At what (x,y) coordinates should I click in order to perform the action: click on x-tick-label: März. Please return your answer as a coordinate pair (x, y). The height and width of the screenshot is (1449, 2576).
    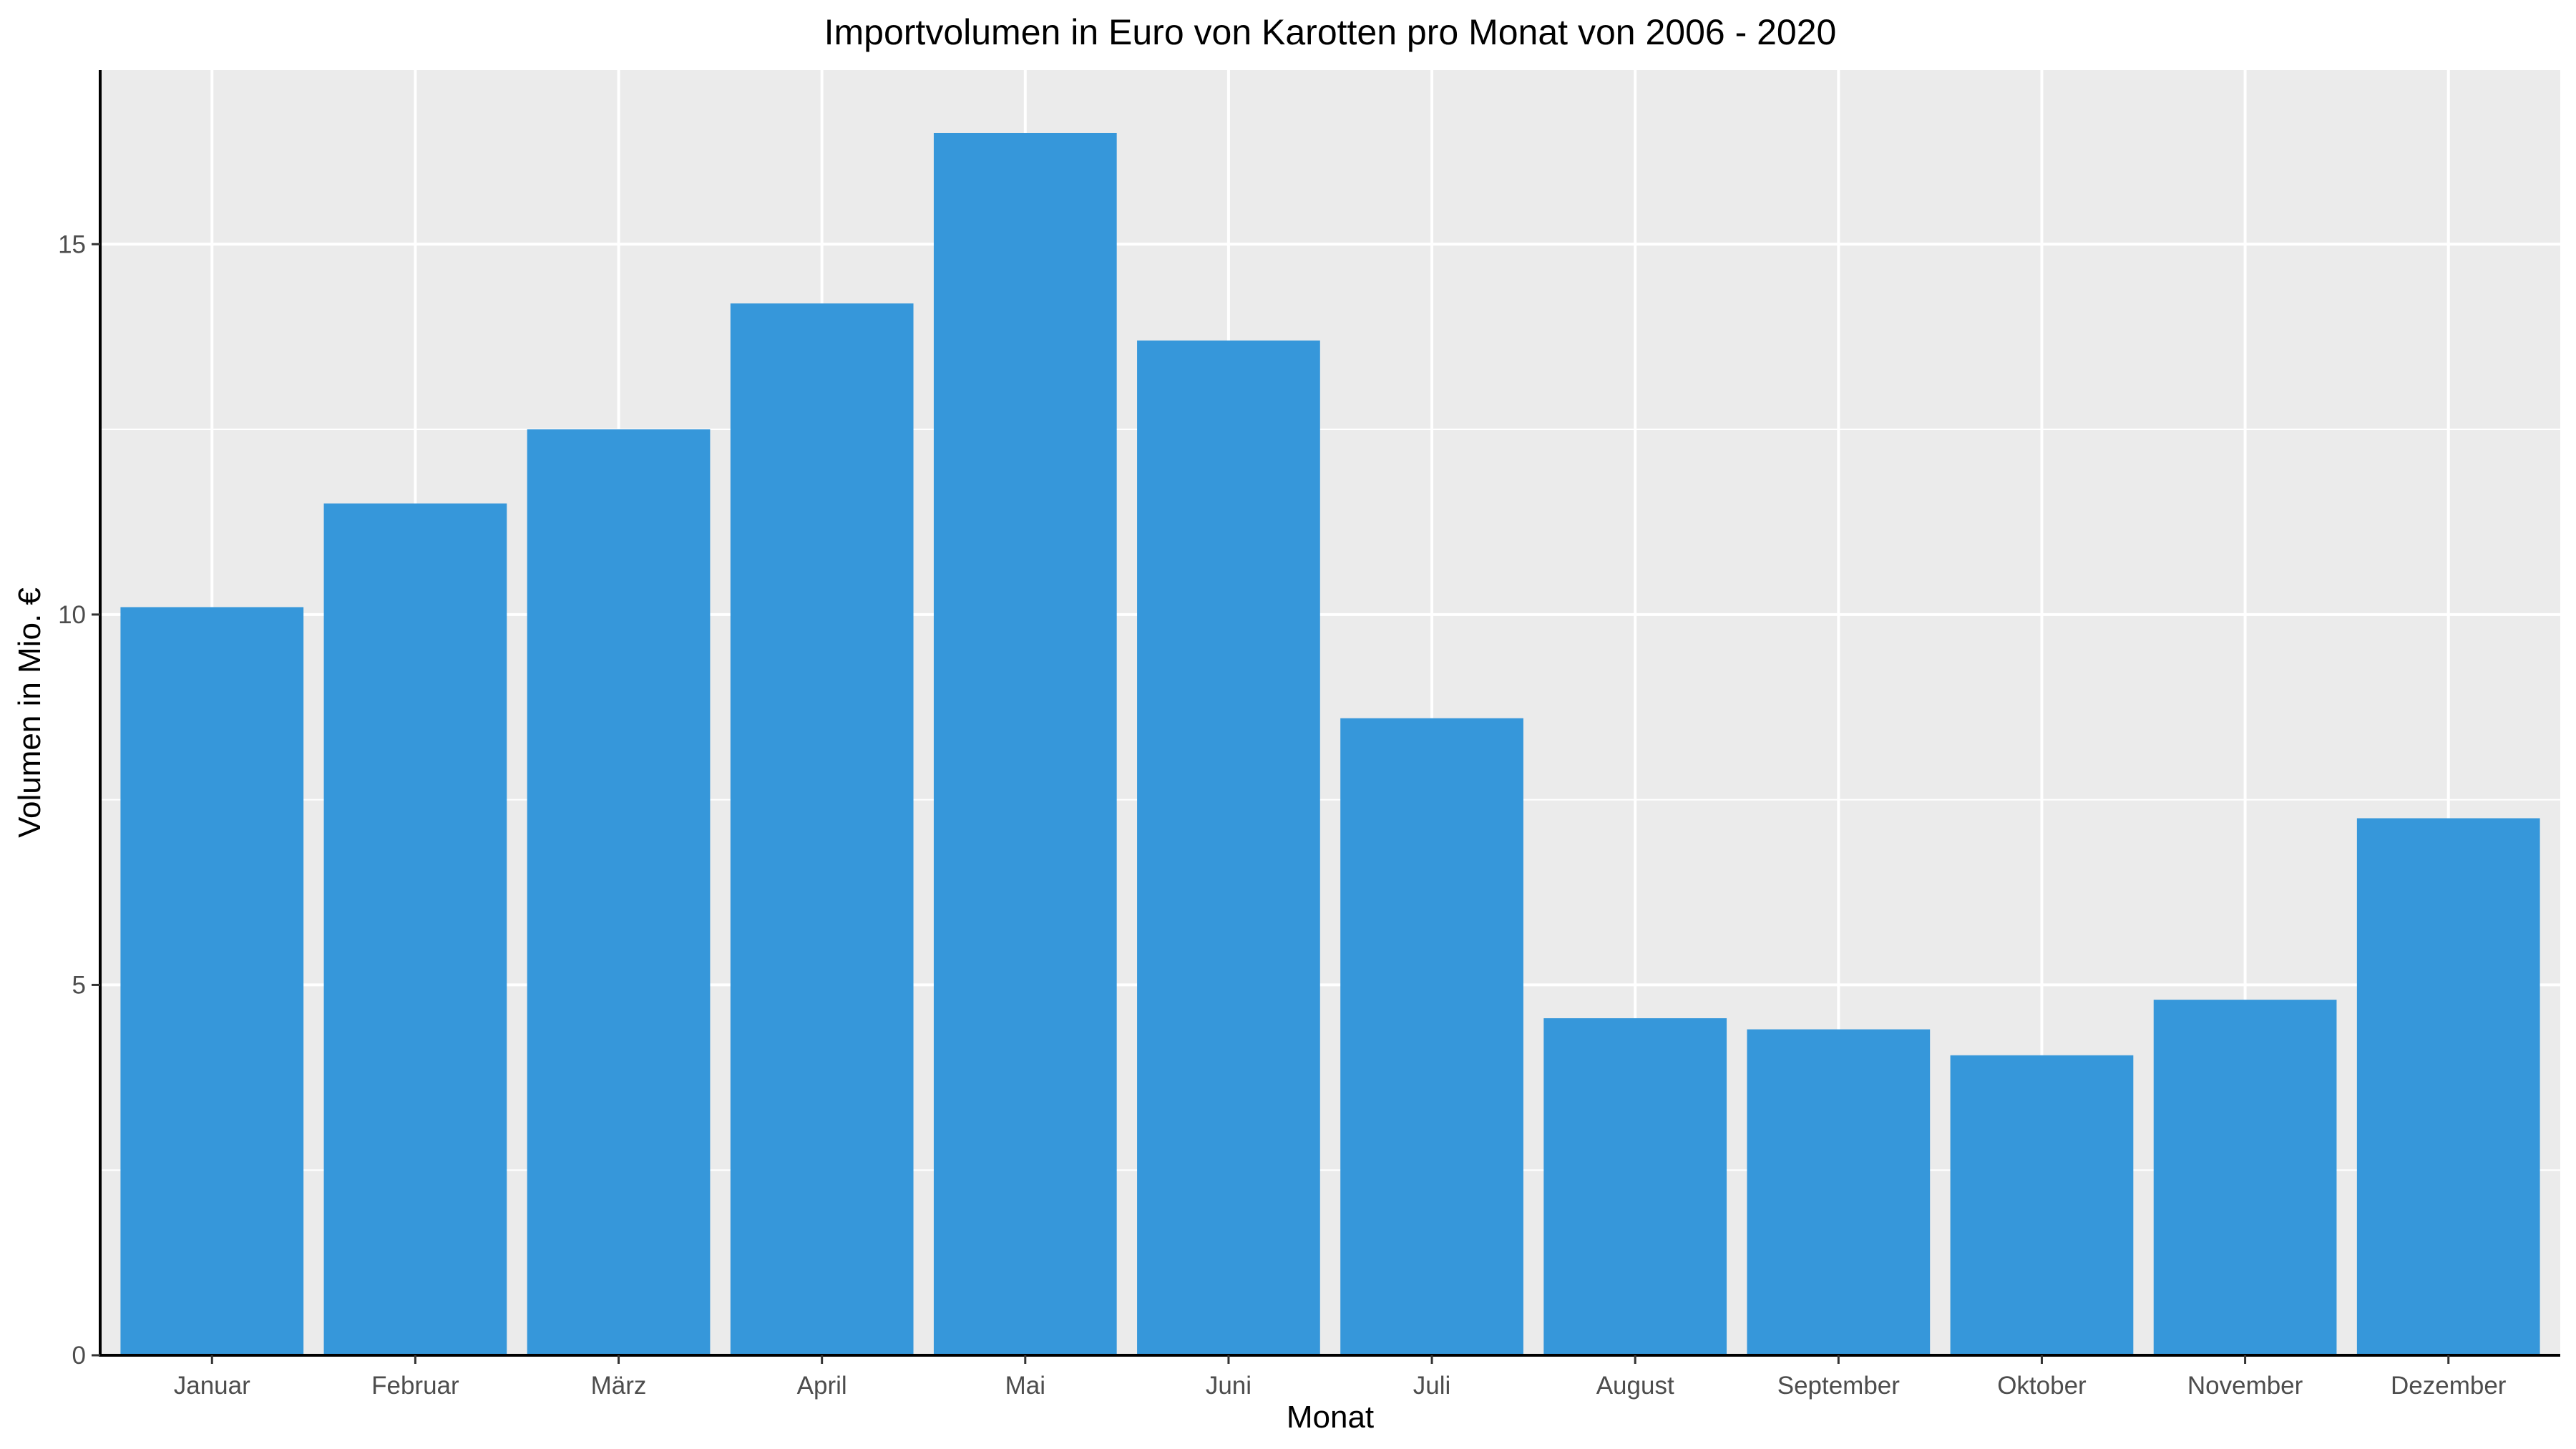
    Looking at the image, I should click on (619, 1386).